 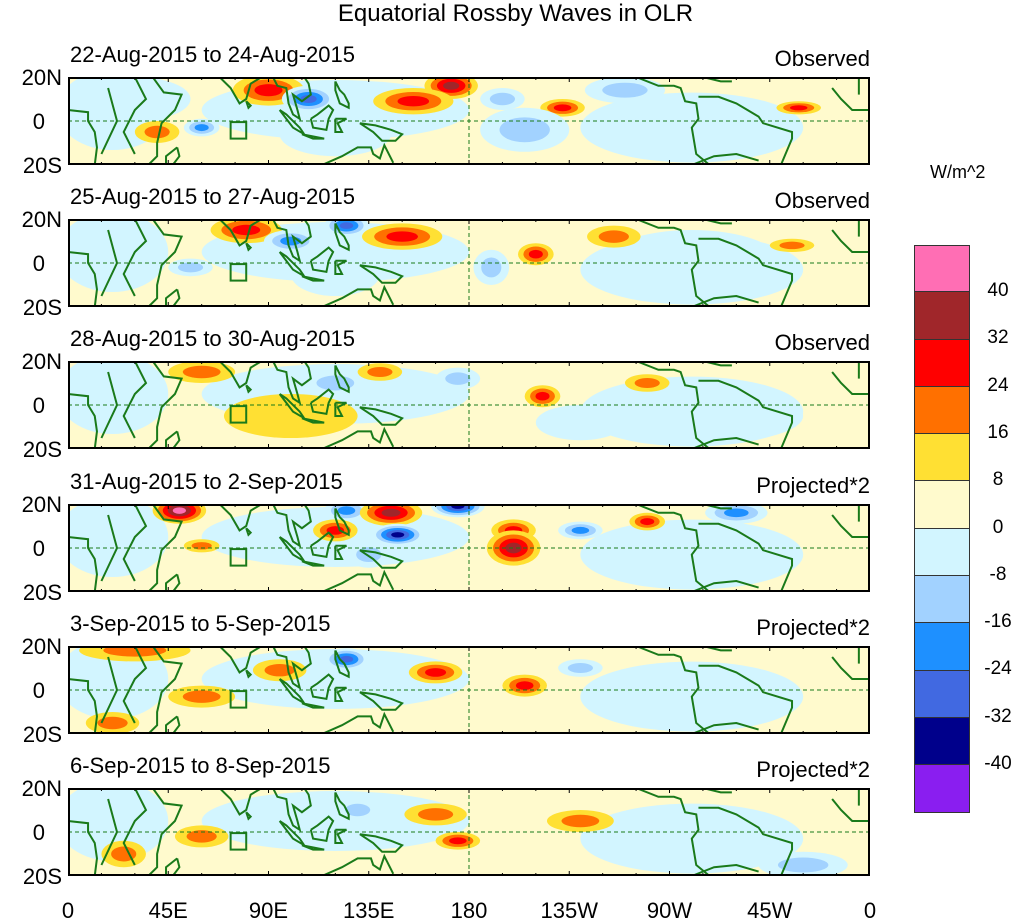 I want to click on colorbar-label: -8, so click(x=998, y=574).